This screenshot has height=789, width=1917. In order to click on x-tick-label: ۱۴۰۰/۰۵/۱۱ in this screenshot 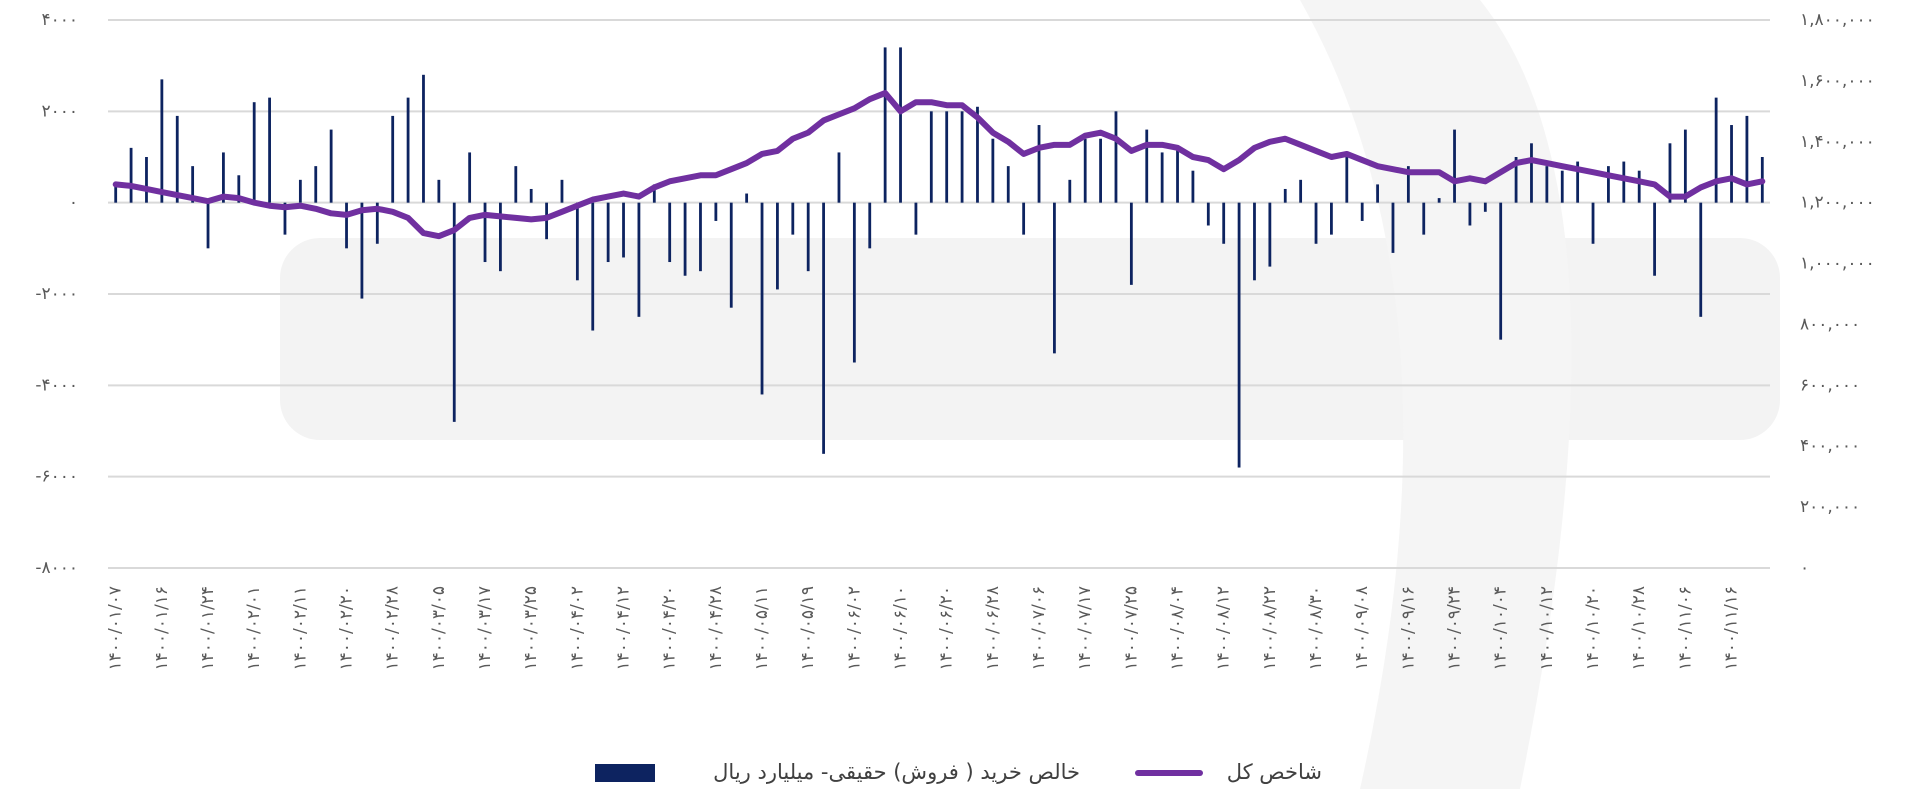, I will do `click(762, 628)`.